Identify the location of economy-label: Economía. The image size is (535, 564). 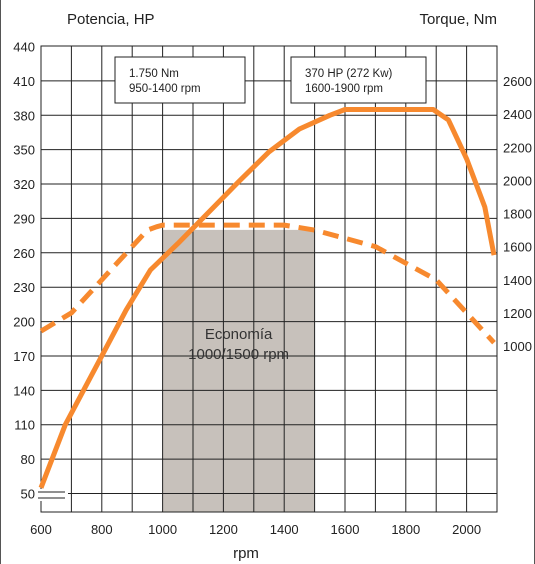
(239, 334).